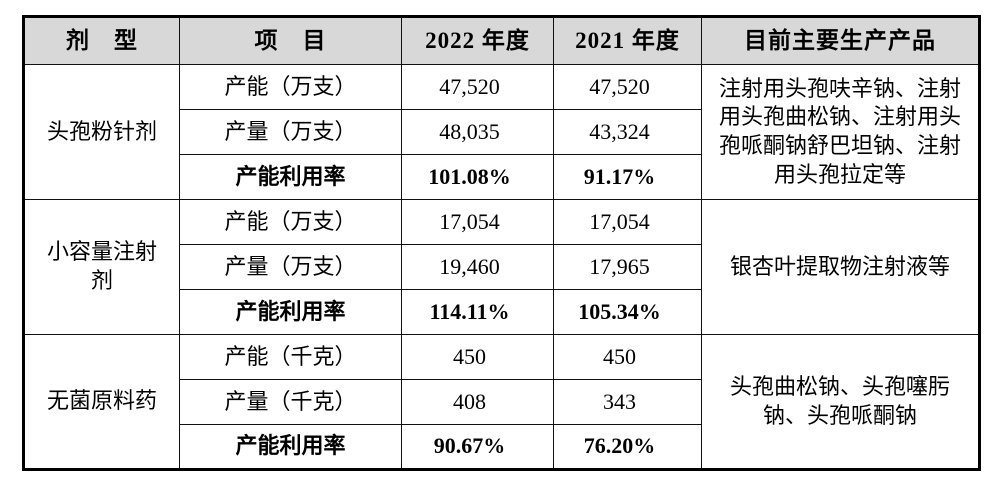 The width and height of the screenshot is (1000, 479). What do you see at coordinates (477, 402) in the screenshot?
I see `value-2022-cell: 408` at bounding box center [477, 402].